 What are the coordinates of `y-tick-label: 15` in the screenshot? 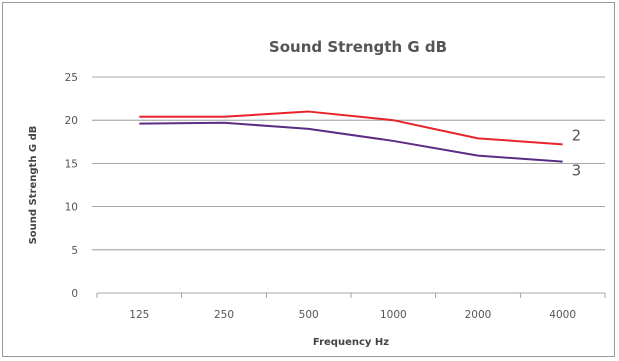 It's located at (71, 164).